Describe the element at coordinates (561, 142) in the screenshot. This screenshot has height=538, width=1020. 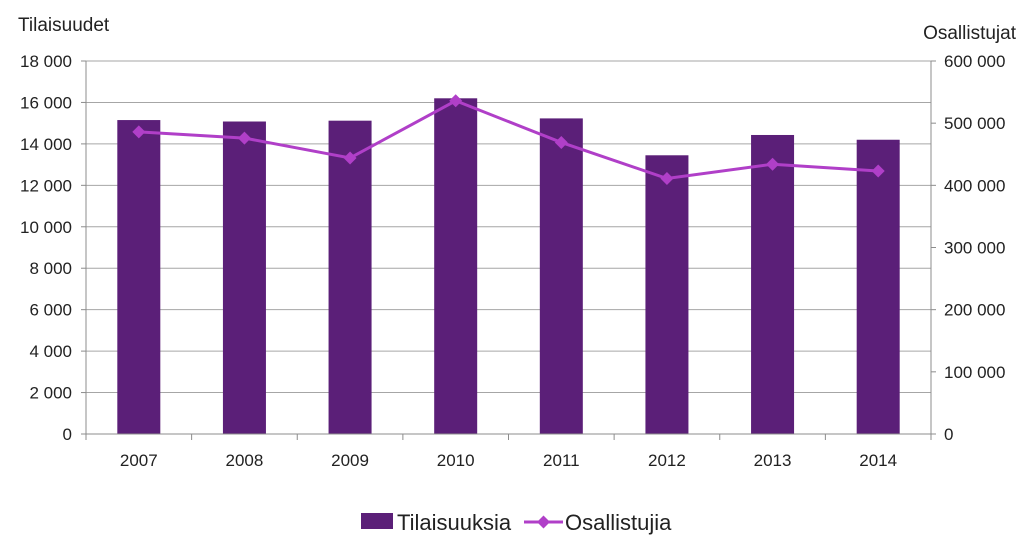
I see `point-osallistujia-2011` at that location.